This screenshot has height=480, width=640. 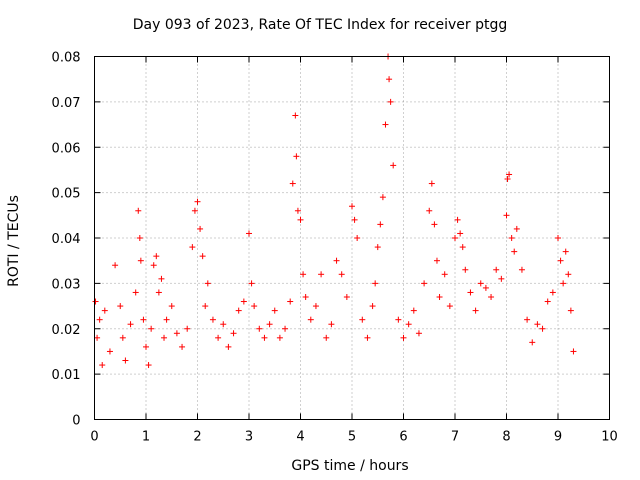 What do you see at coordinates (146, 437) in the screenshot?
I see `x-tick-label: 1` at bounding box center [146, 437].